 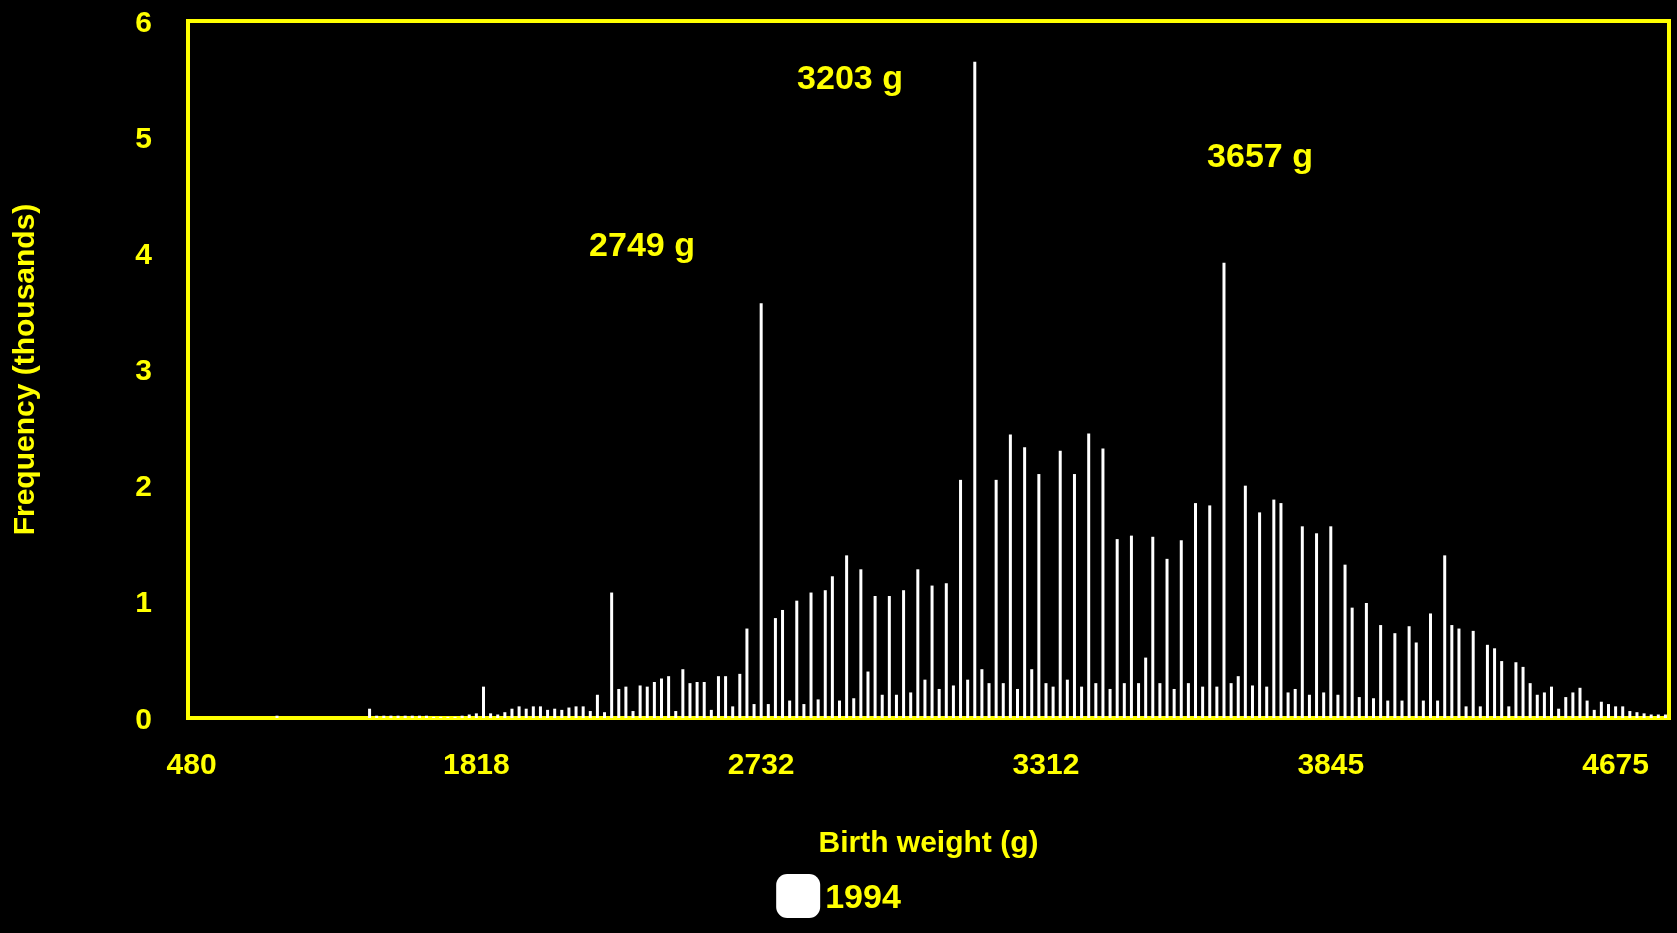 I want to click on x-tick-label: 2732, so click(x=761, y=763).